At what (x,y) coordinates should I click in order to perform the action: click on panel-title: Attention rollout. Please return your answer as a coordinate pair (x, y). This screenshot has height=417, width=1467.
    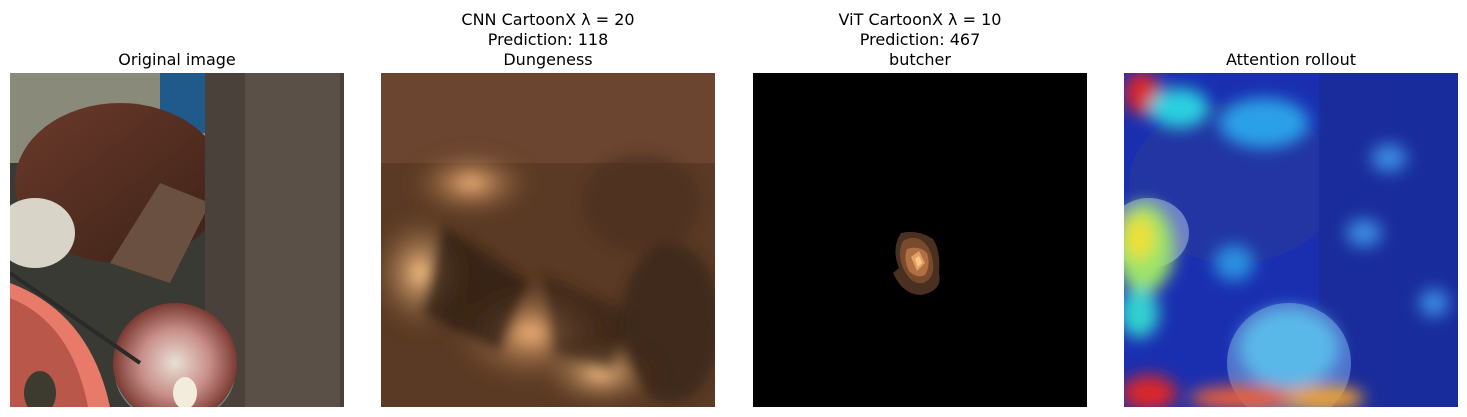
    Looking at the image, I should click on (1291, 60).